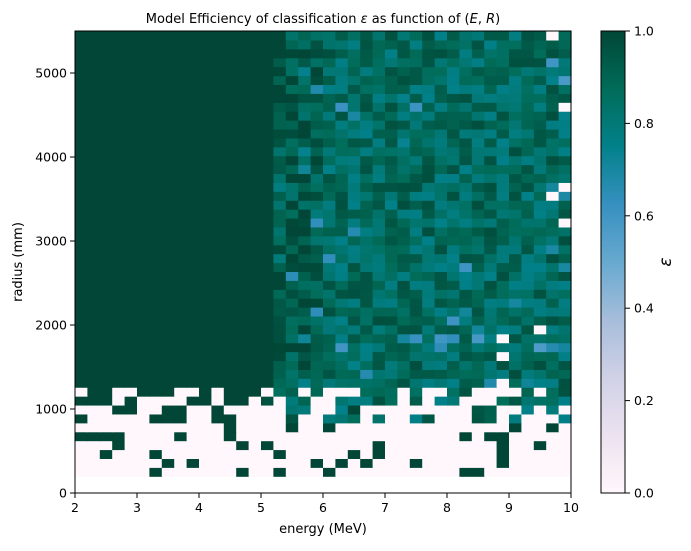 Image resolution: width=691 pixels, height=551 pixels. Describe the element at coordinates (51, 241) in the screenshot. I see `y-tick-label: 3000` at that location.